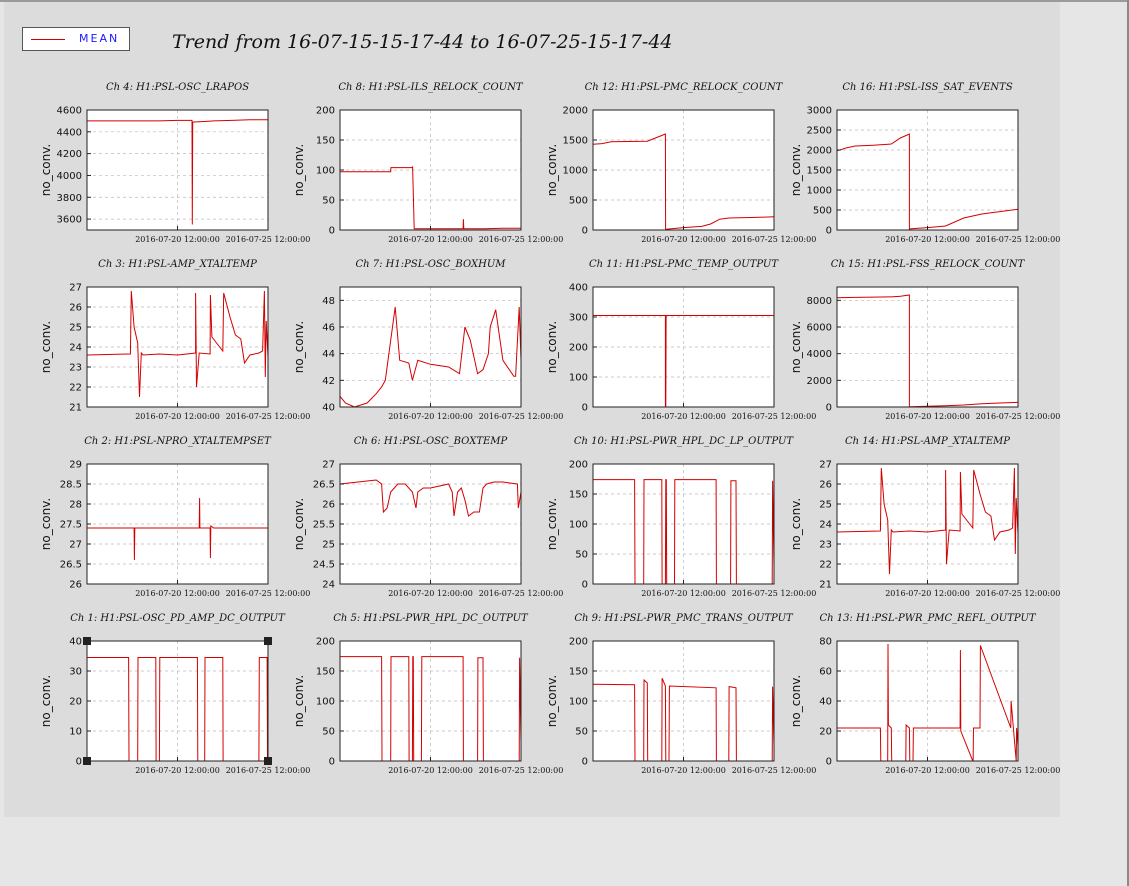 This screenshot has width=1129, height=886. I want to click on y-tick-label: 2500, so click(819, 131).